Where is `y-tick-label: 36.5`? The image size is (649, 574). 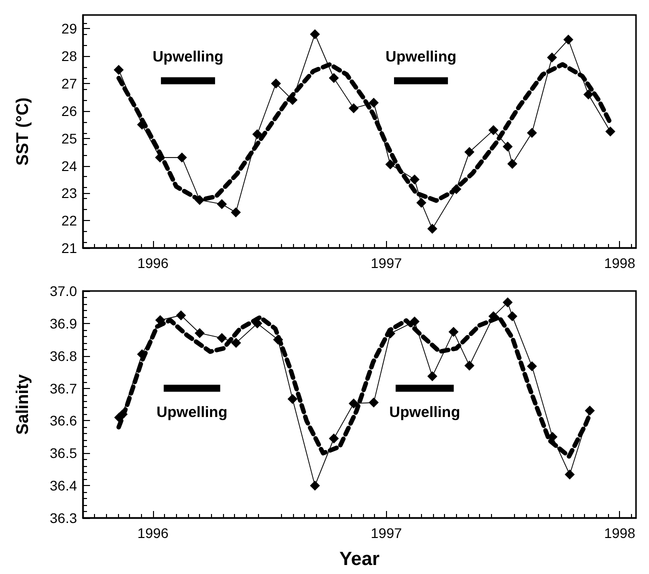
y-tick-label: 36.5 is located at coordinates (64, 453).